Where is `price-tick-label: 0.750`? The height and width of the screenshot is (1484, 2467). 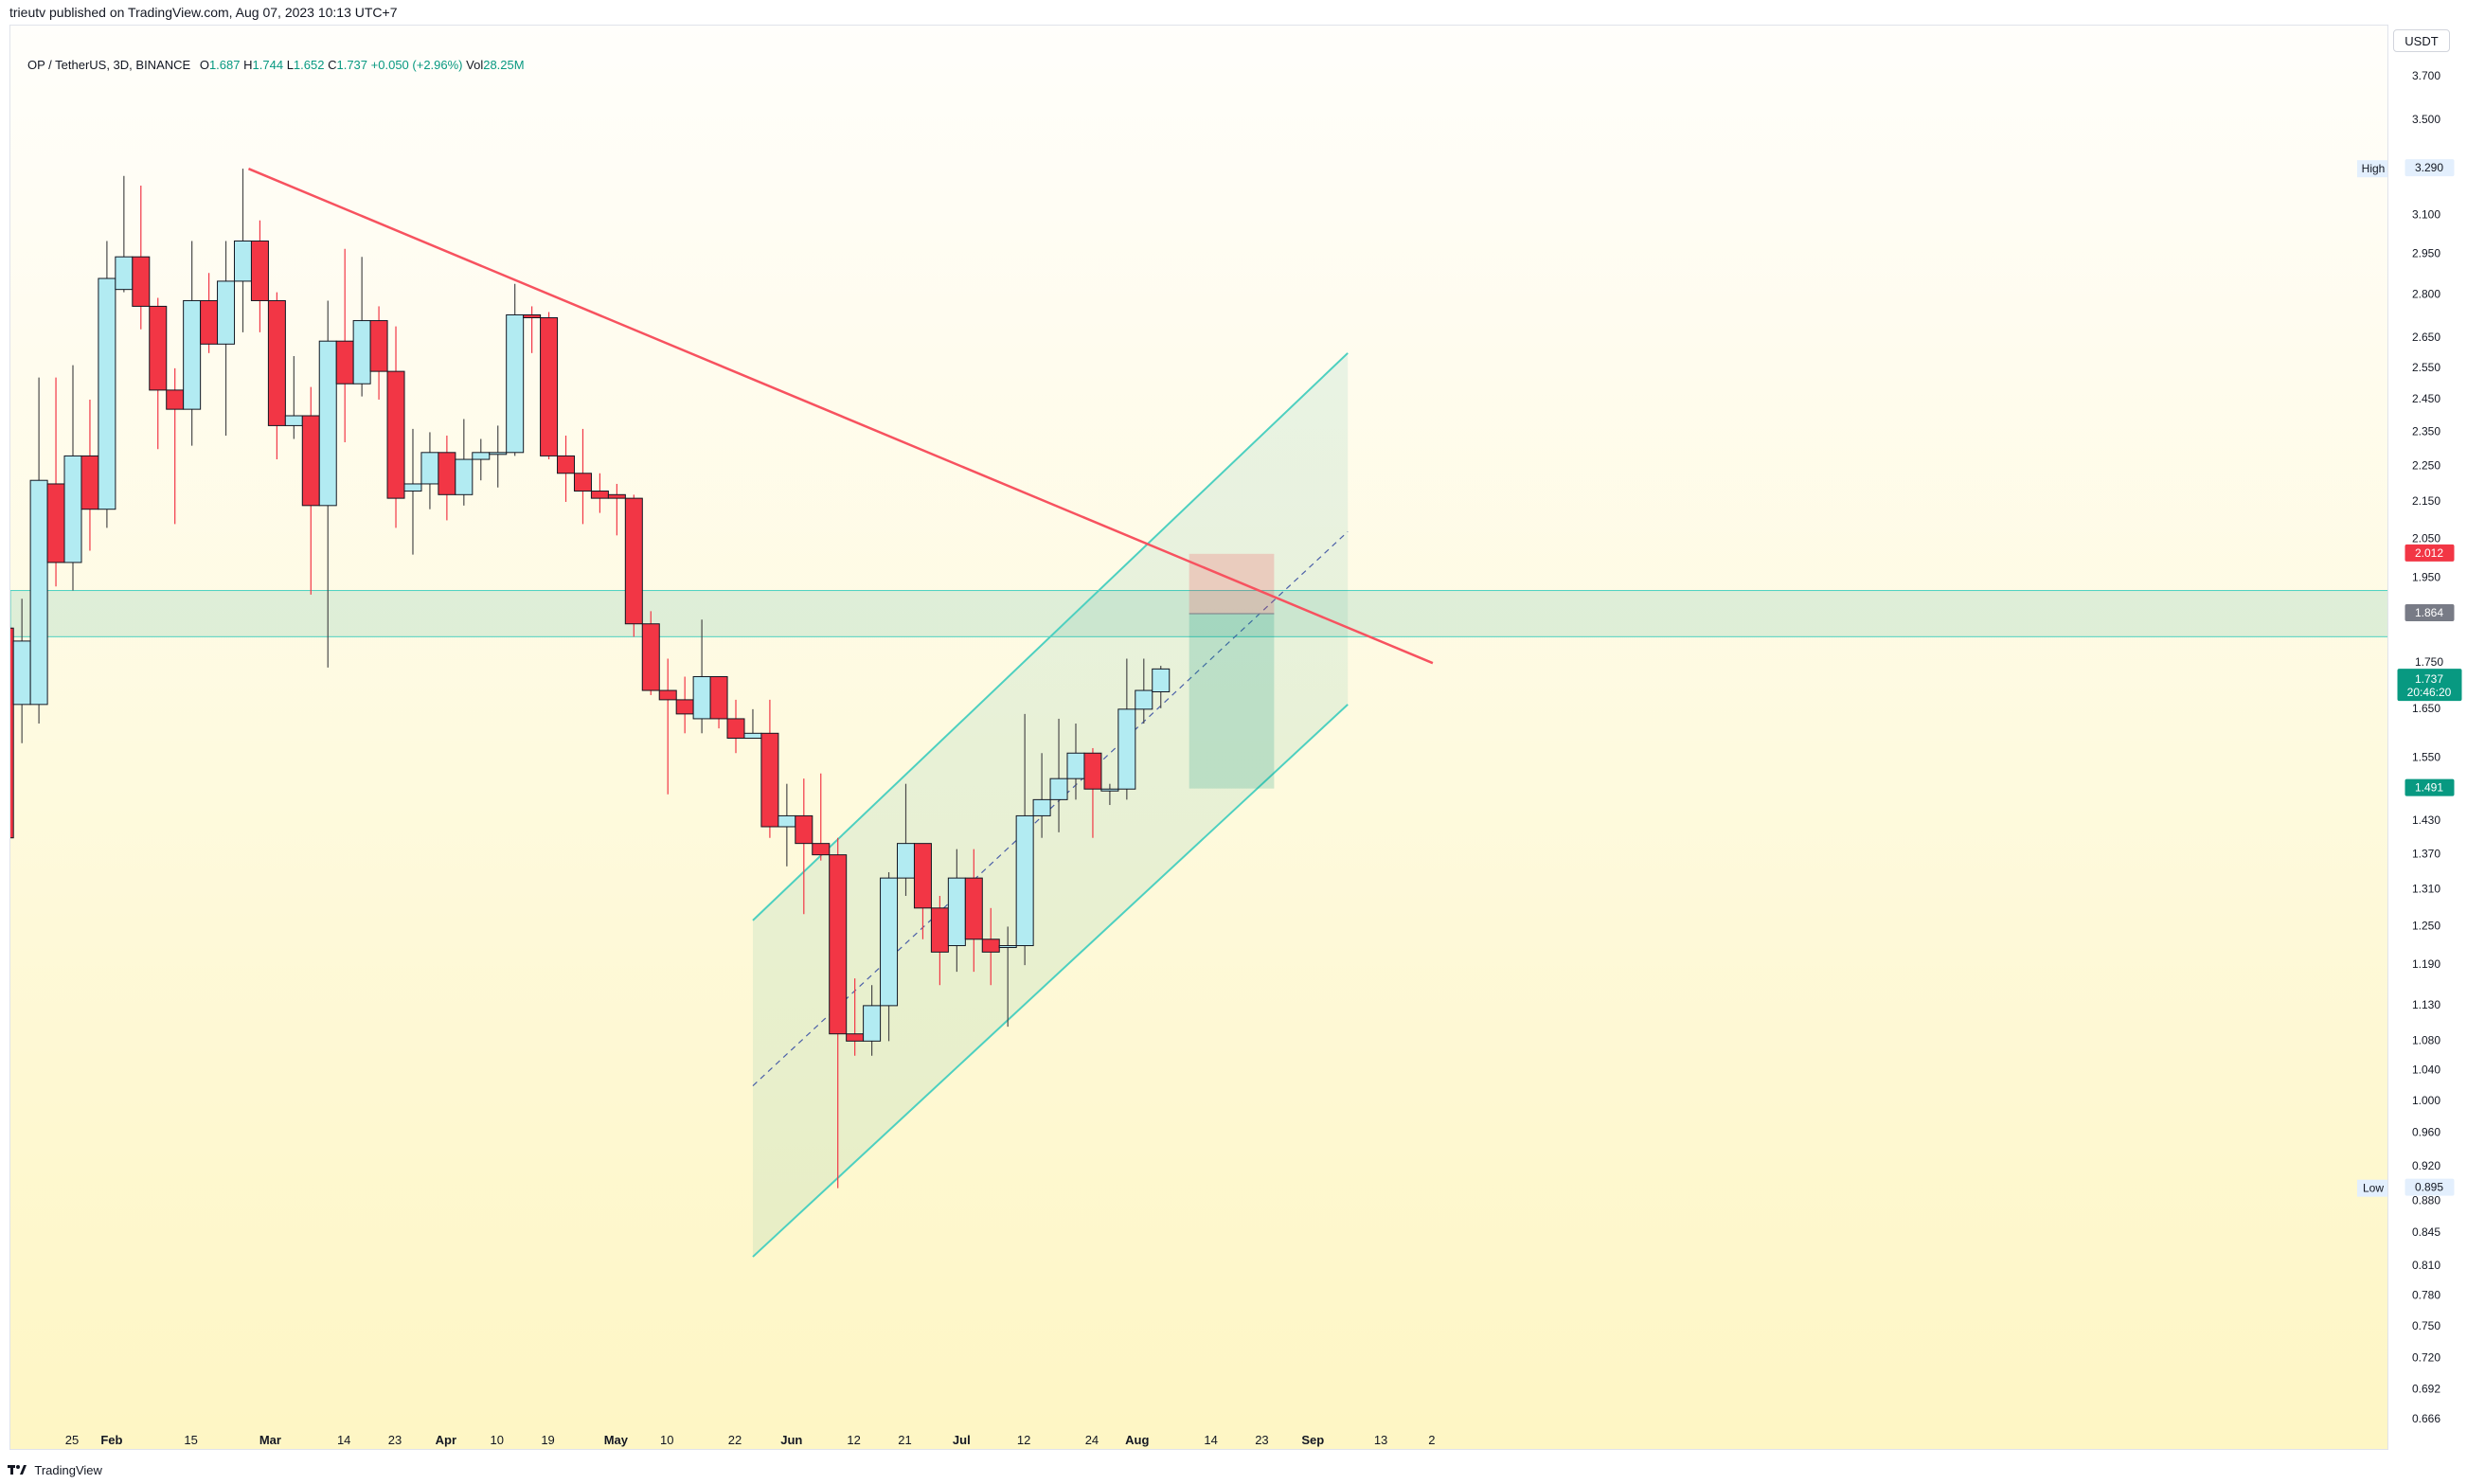
price-tick-label: 0.750 is located at coordinates (2426, 1325).